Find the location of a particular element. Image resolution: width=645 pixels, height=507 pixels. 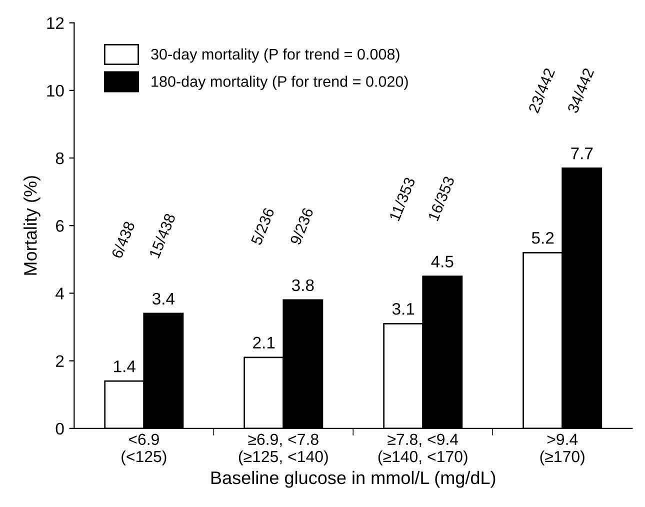

x-tick-label: >9.4 (≥170) is located at coordinates (562, 450).